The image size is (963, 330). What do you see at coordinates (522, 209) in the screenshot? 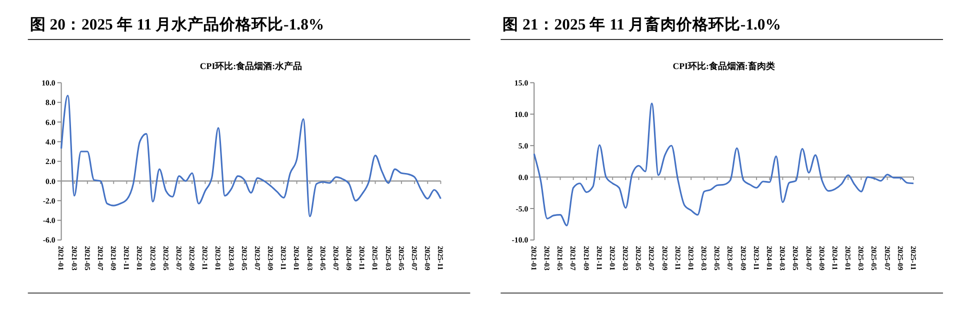
I see `y-tick-label: -5.0` at bounding box center [522, 209].